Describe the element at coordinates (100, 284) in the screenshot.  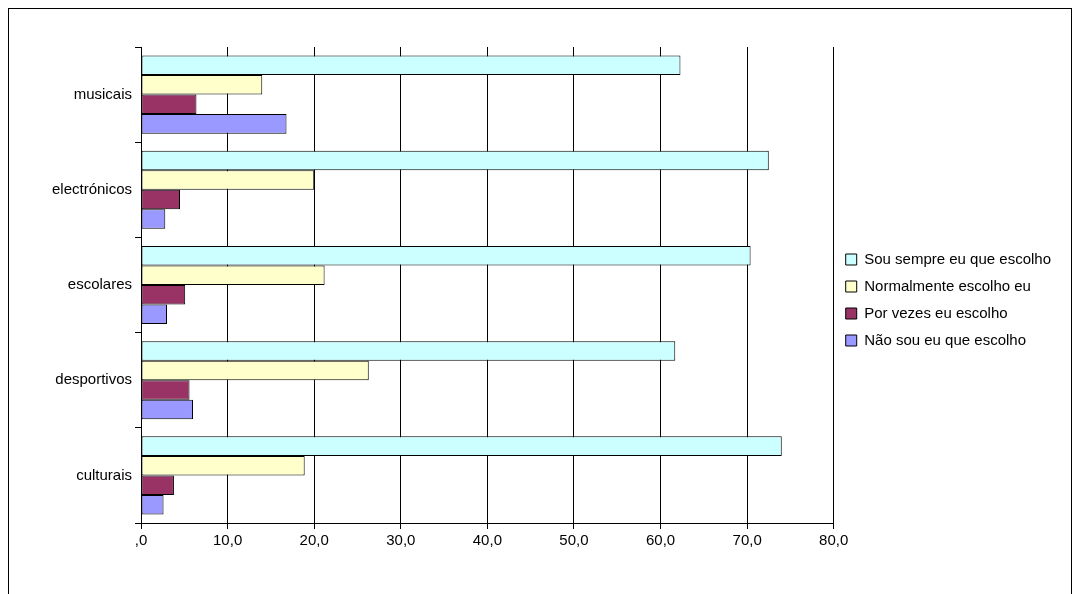
I see `y-tick-label: escolares` at that location.